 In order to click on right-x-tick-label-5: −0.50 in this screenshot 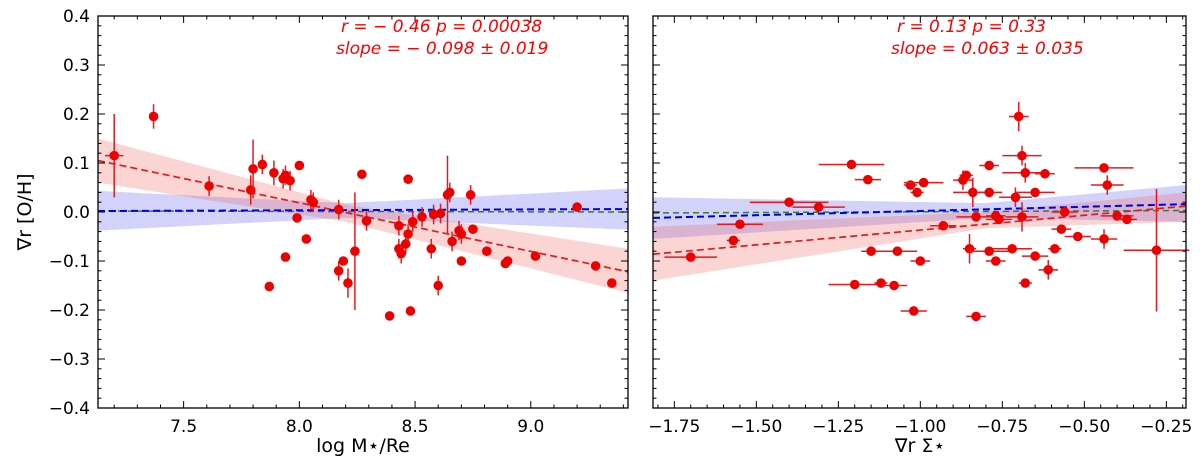, I will do `click(1084, 427)`.